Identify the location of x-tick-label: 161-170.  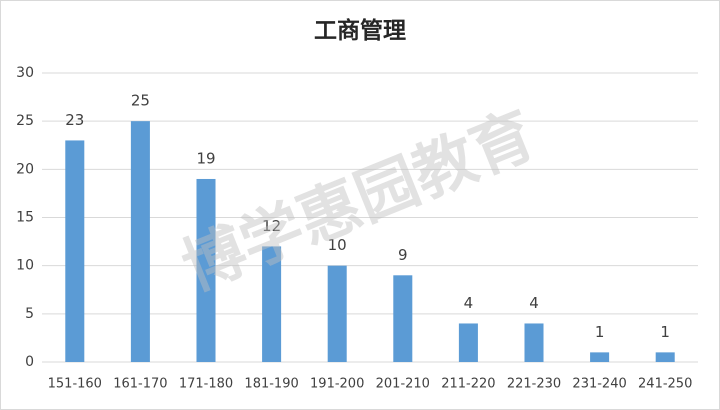
(140, 384).